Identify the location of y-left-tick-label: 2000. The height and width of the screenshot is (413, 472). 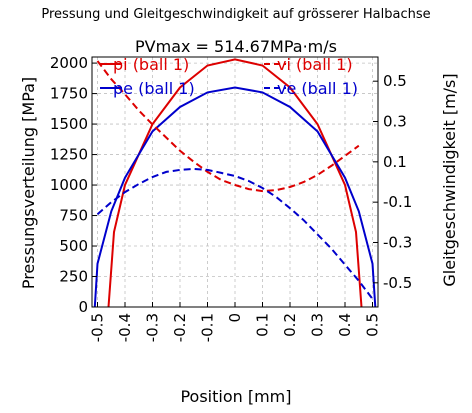
(69, 63).